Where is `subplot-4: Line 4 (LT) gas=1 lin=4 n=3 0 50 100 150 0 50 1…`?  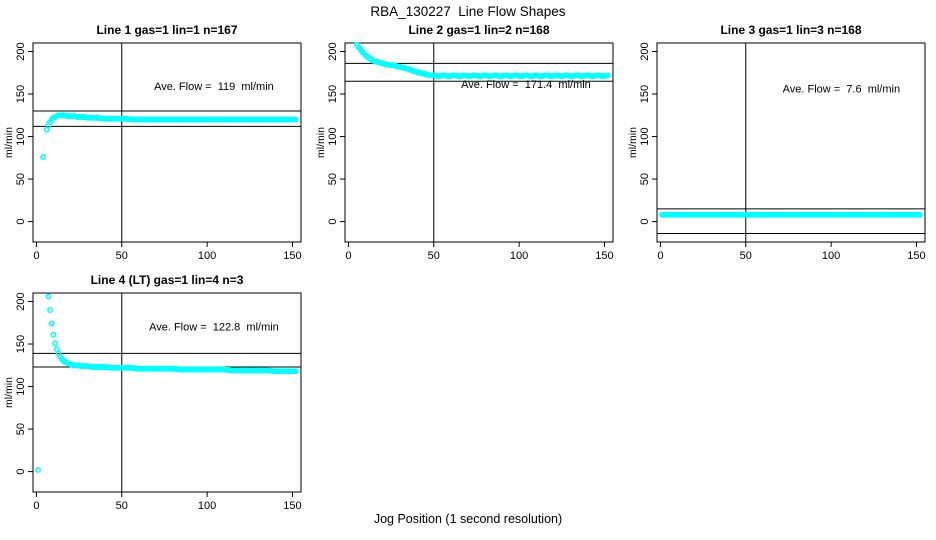
subplot-4: Line 4 (LT) gas=1 lin=4 n=3 0 50 100 150 0 50 1… is located at coordinates (152, 392).